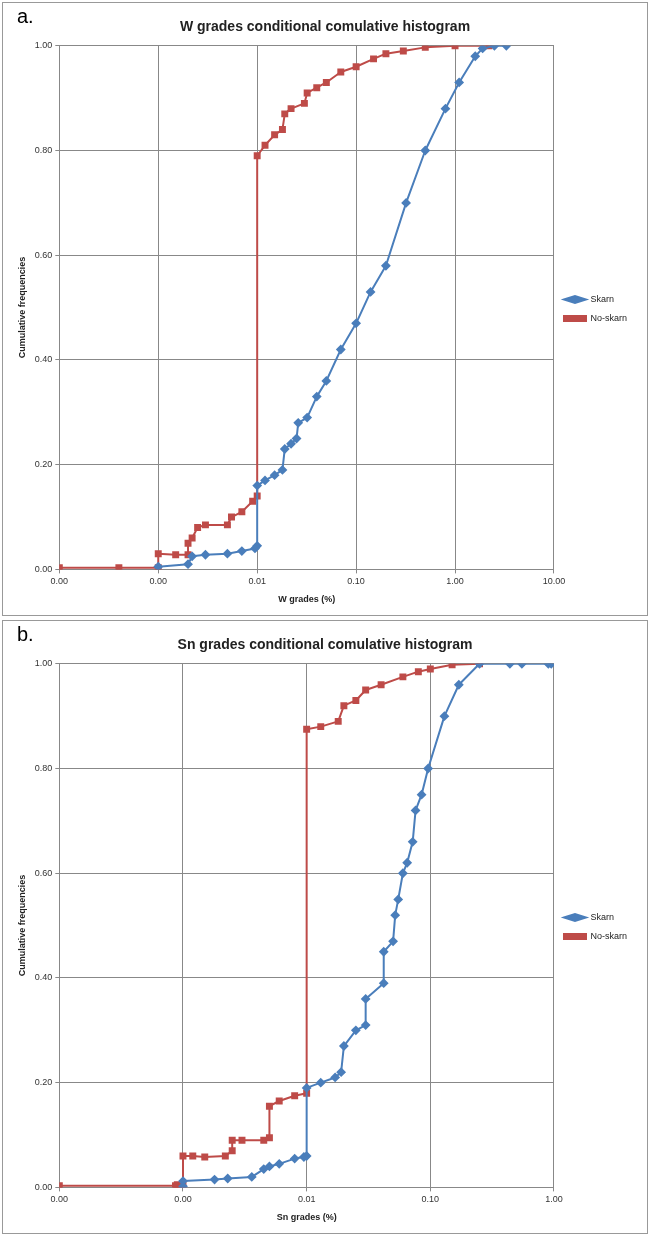  What do you see at coordinates (307, 599) in the screenshot?
I see `x-axis-title: W grades (%)` at bounding box center [307, 599].